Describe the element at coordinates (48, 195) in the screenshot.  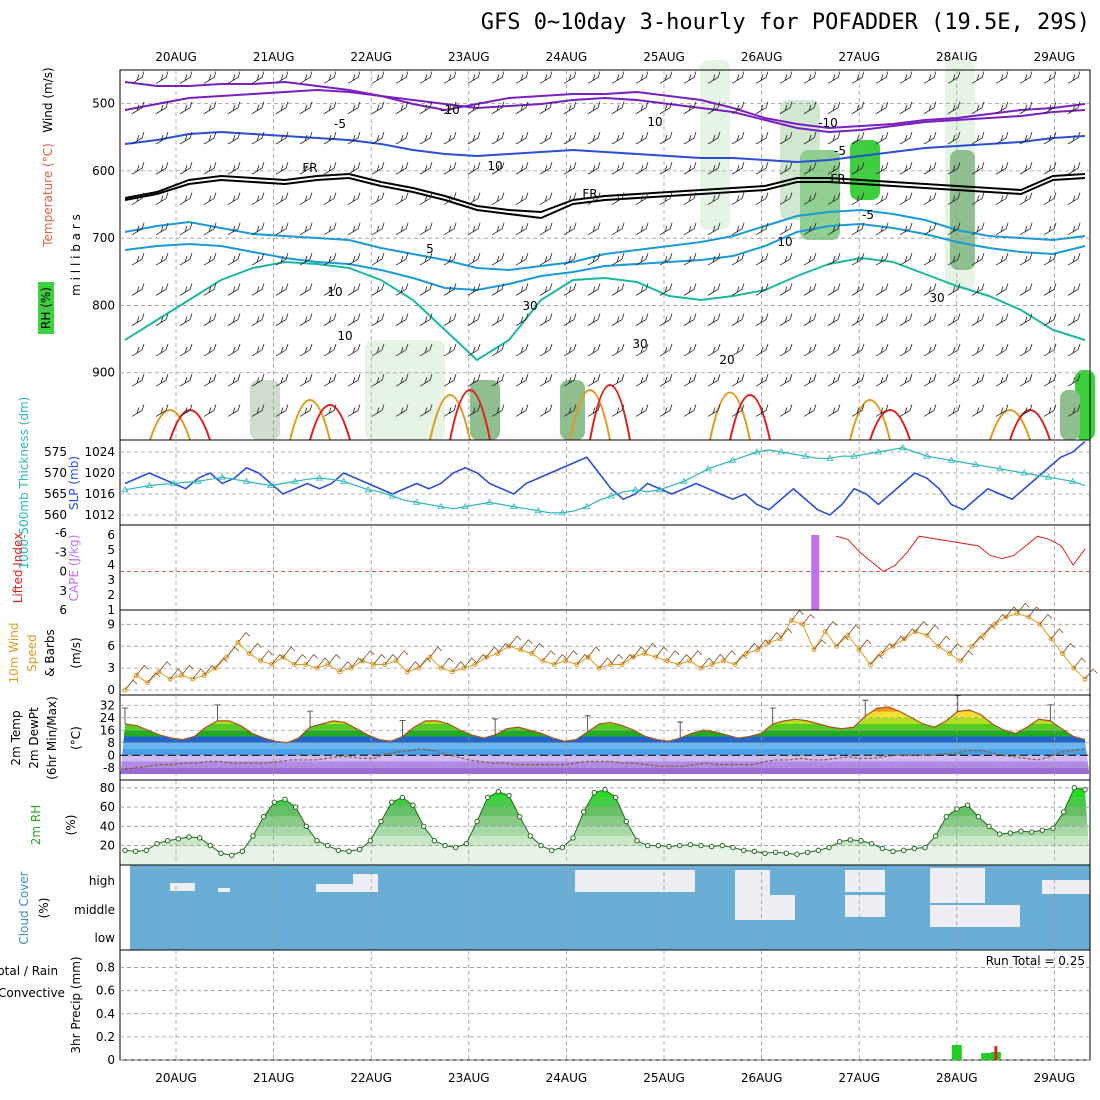
I see `temperature-axis-label: Temperature (°C)` at that location.